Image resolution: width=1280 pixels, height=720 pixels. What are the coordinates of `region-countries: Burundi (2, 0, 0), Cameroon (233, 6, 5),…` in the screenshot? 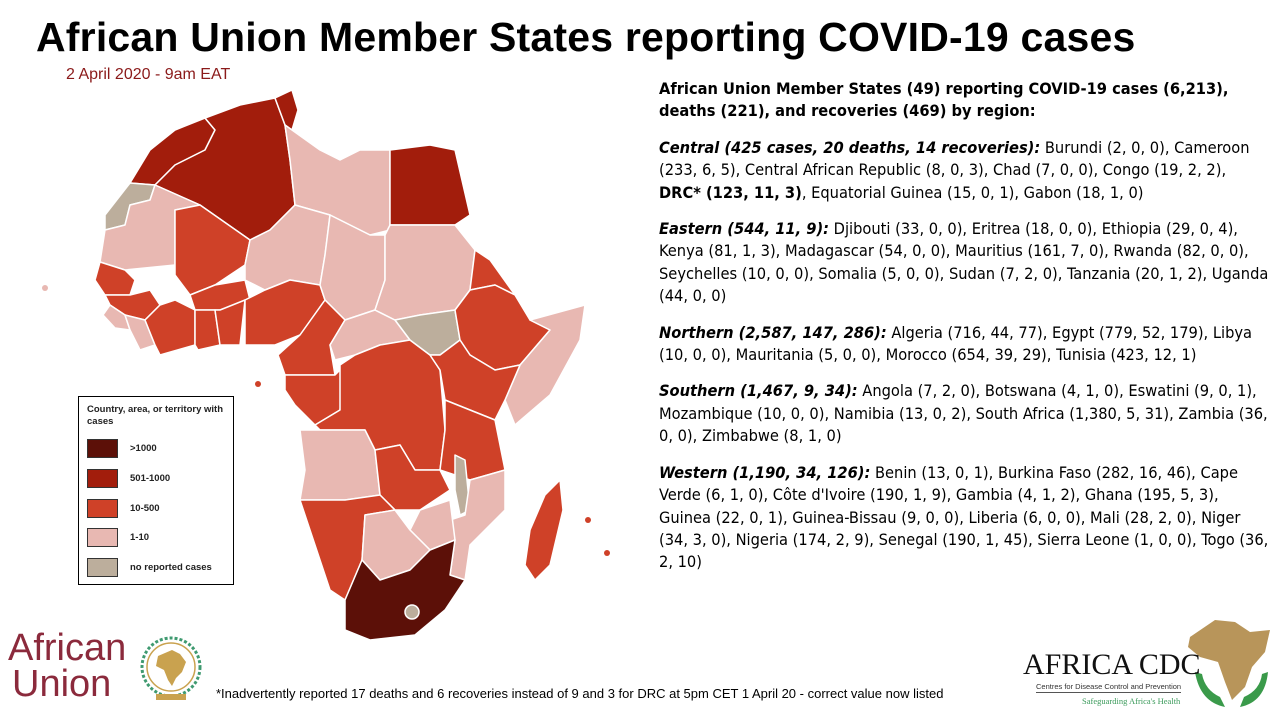 It's located at (954, 158).